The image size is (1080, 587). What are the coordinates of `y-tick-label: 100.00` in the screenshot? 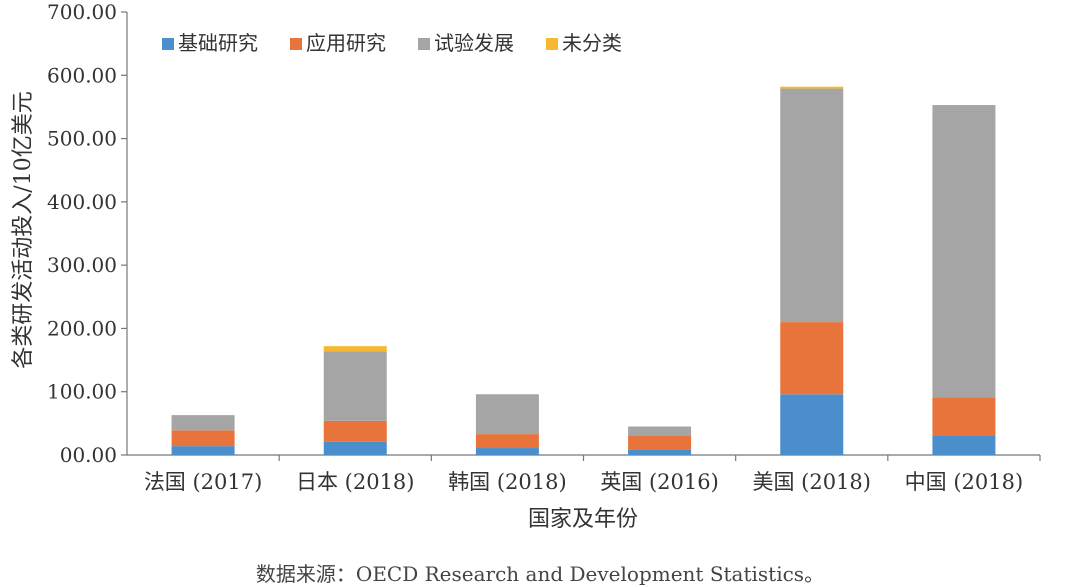 It's located at (82, 392).